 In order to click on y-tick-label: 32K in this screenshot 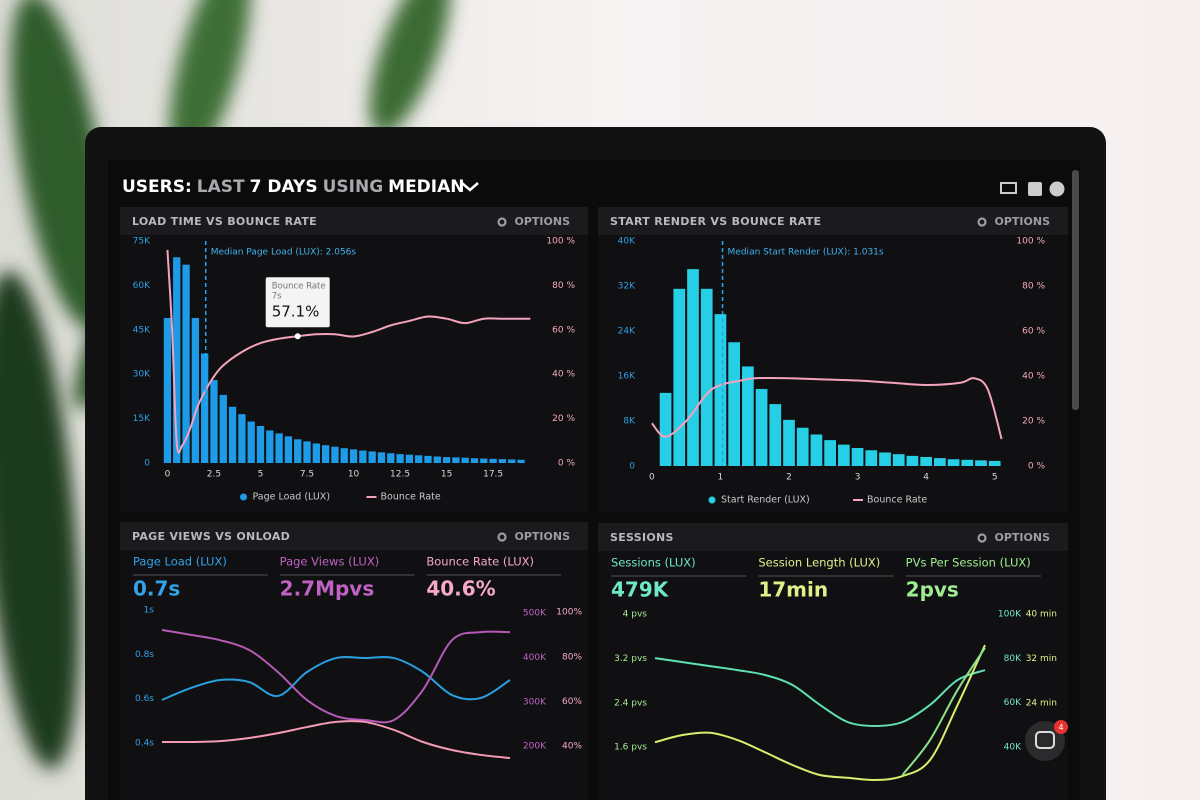, I will do `click(627, 287)`.